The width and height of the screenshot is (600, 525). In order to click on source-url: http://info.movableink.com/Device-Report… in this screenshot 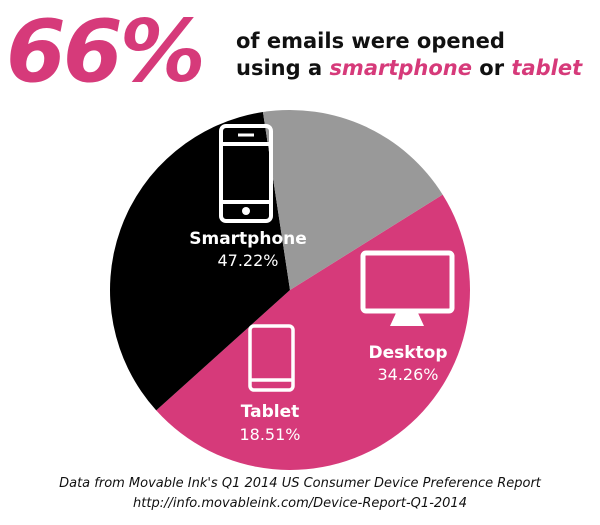, I will do `click(300, 503)`.